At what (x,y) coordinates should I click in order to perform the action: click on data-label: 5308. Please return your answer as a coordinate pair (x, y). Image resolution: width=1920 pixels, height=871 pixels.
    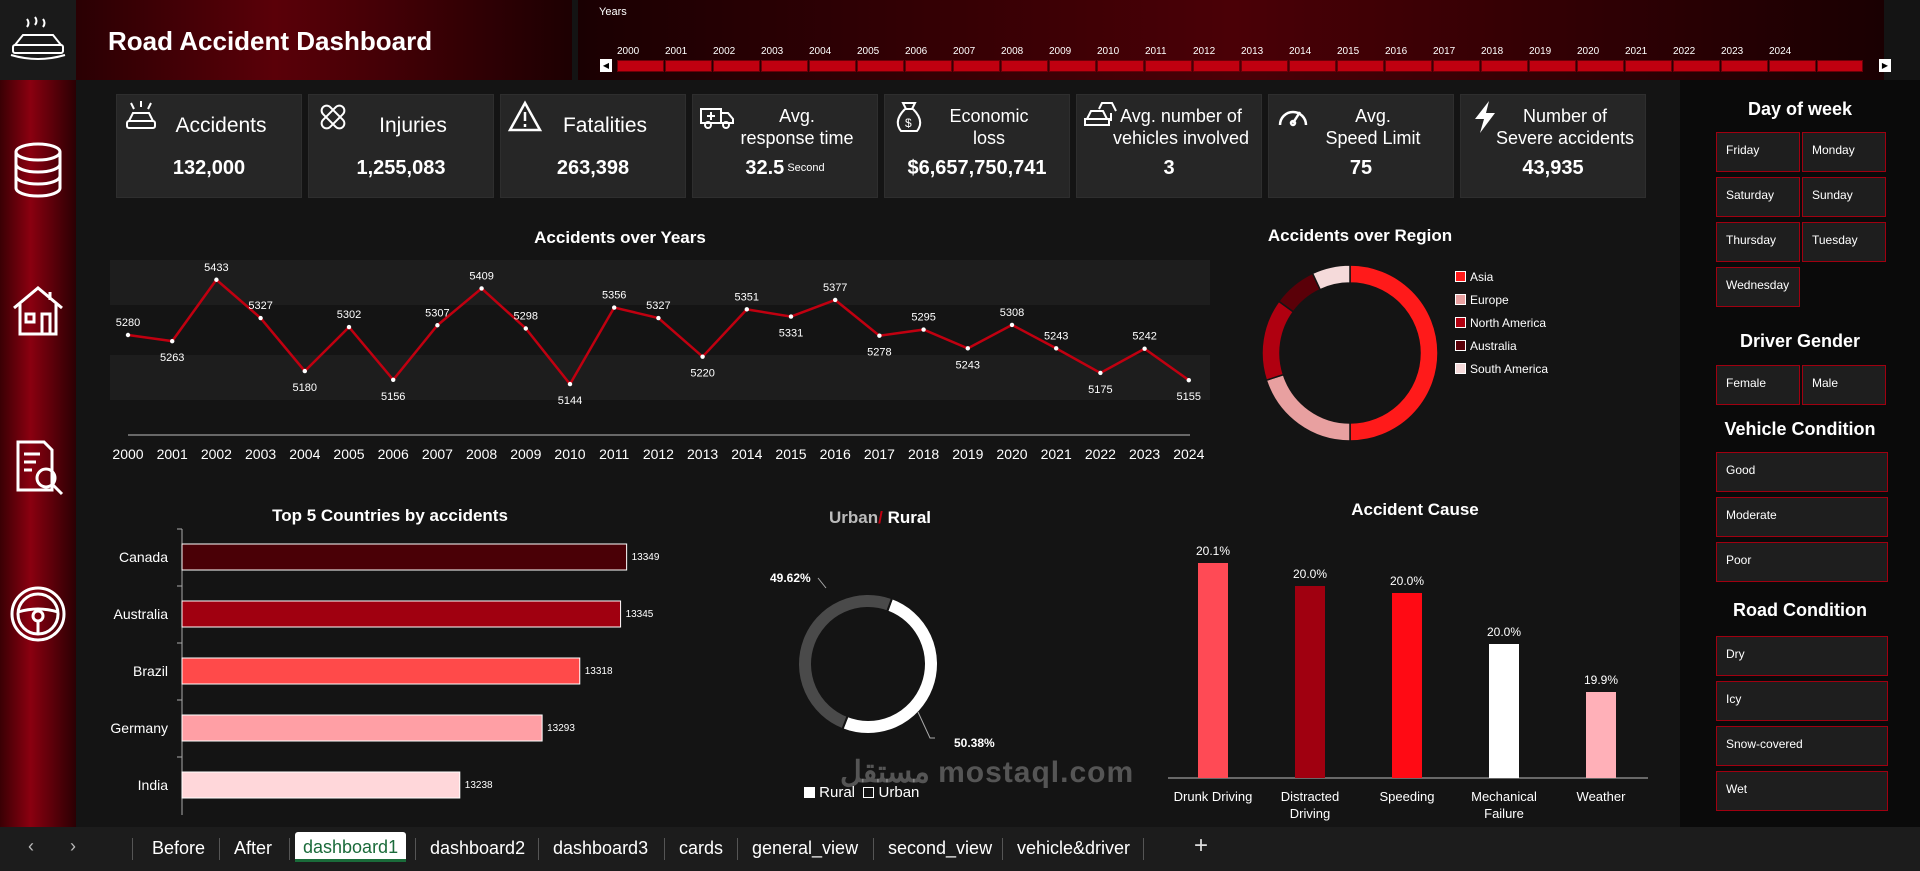
    Looking at the image, I should click on (1012, 313).